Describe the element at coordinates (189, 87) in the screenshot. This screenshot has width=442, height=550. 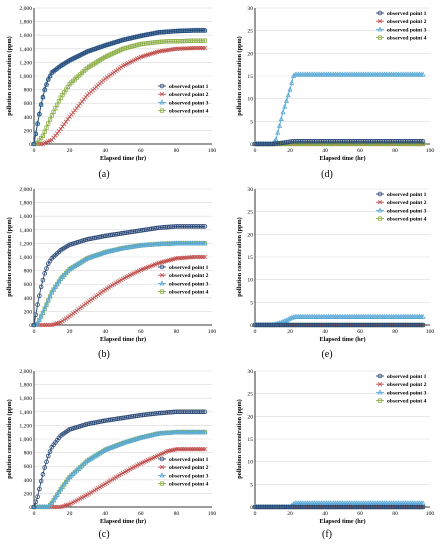
I see `legend-label: observed point 1` at that location.